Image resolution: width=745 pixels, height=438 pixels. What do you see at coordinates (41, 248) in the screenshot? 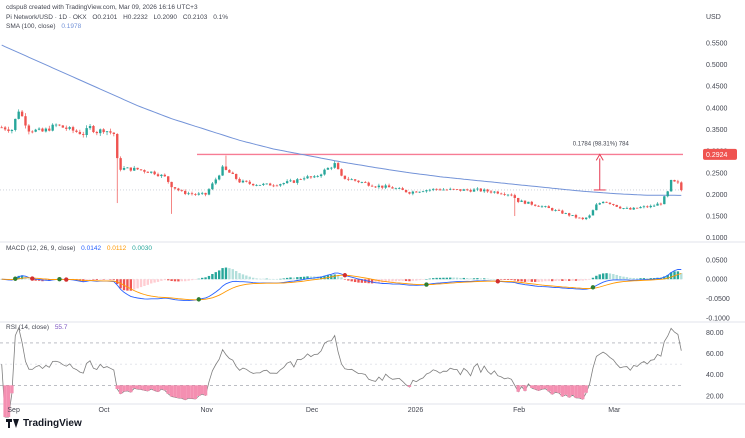
I see `macd-label: MACD (12, 26, 9, close)` at bounding box center [41, 248].